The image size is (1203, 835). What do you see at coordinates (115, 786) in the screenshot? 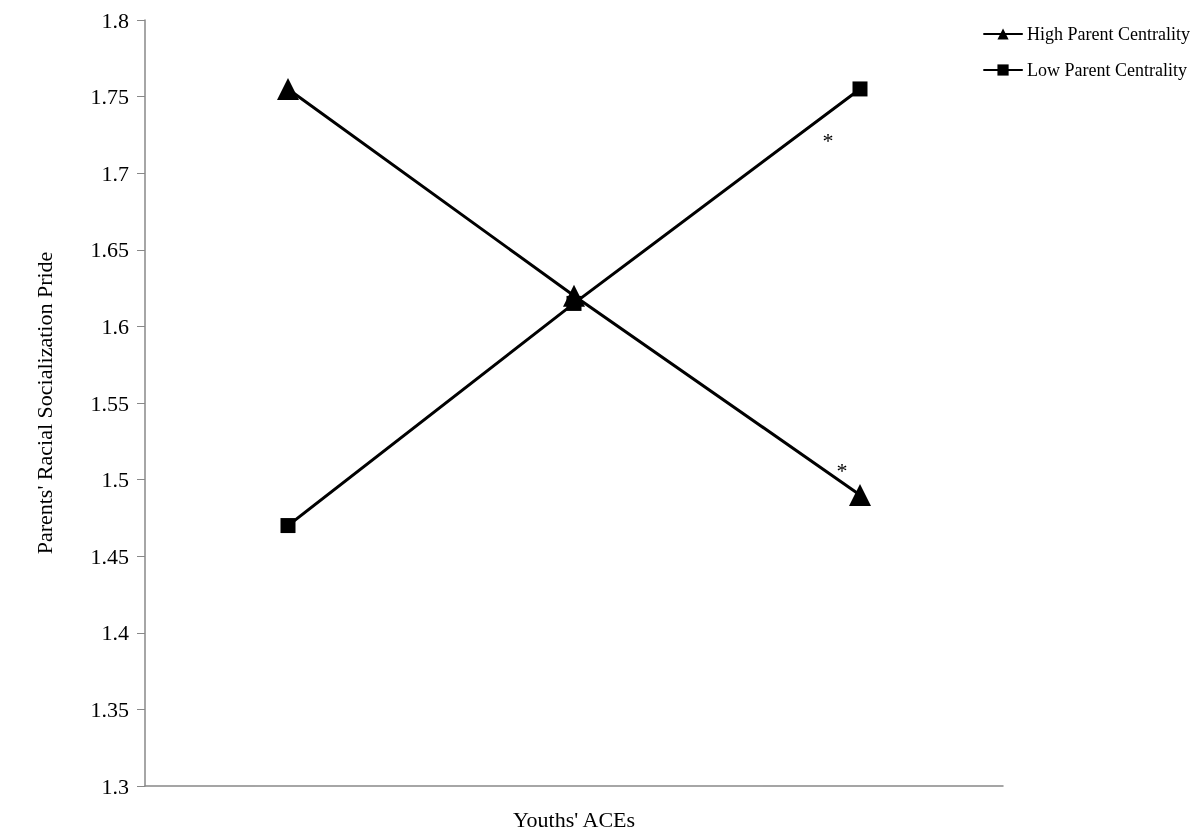
I see `y-tick-label: 1.3` at bounding box center [115, 786].